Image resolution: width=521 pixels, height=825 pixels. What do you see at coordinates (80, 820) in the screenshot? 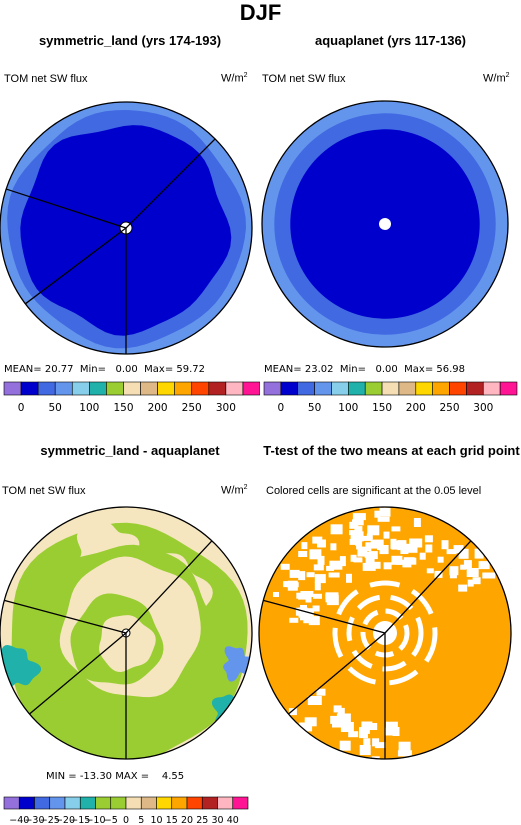
I see `p3-colorbar-label-4: −15` at bounding box center [80, 820].